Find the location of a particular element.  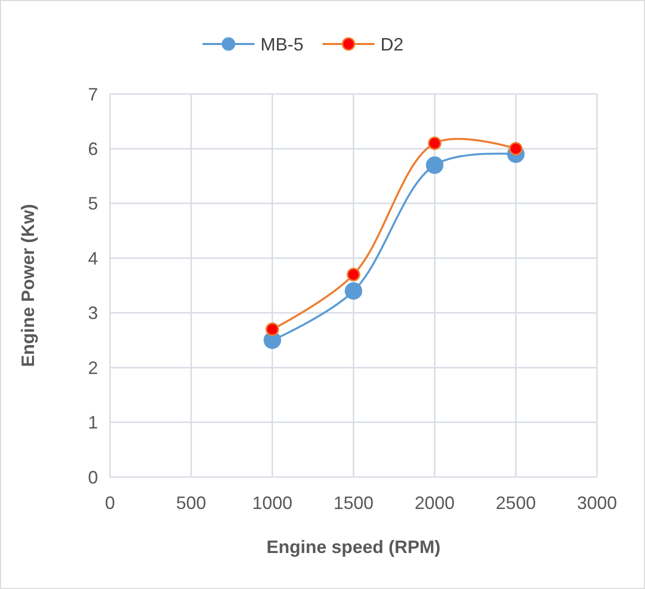

y-tick-label: 3 is located at coordinates (93, 313).